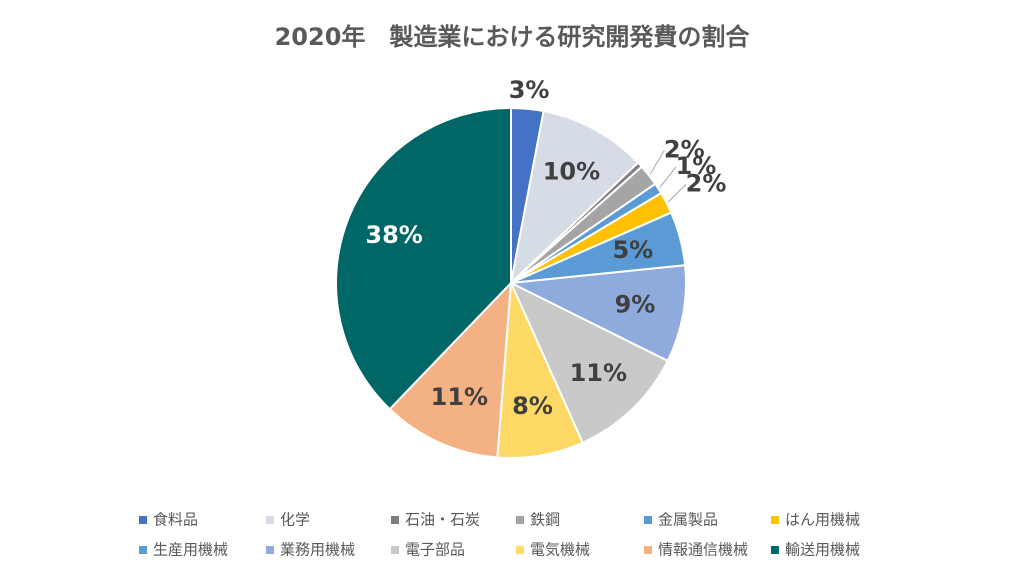 Image resolution: width=1024 pixels, height=580 pixels. I want to click on data-label: 9%, so click(635, 305).